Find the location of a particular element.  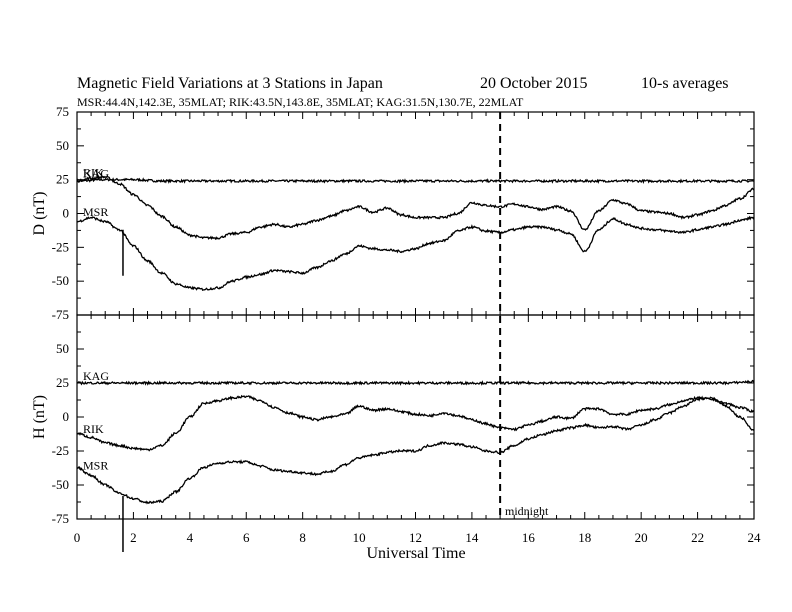

panel-H-ytick-label: -50 is located at coordinates (60, 484).